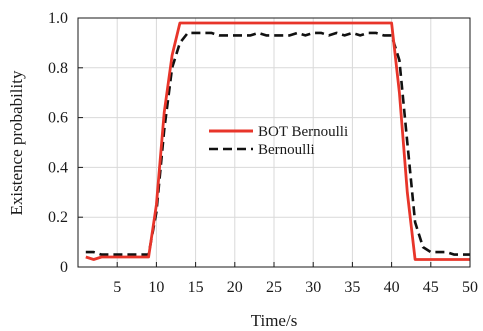 The width and height of the screenshot is (483, 331). I want to click on legend: BOT Bernoulli Bernoulli, so click(278, 141).